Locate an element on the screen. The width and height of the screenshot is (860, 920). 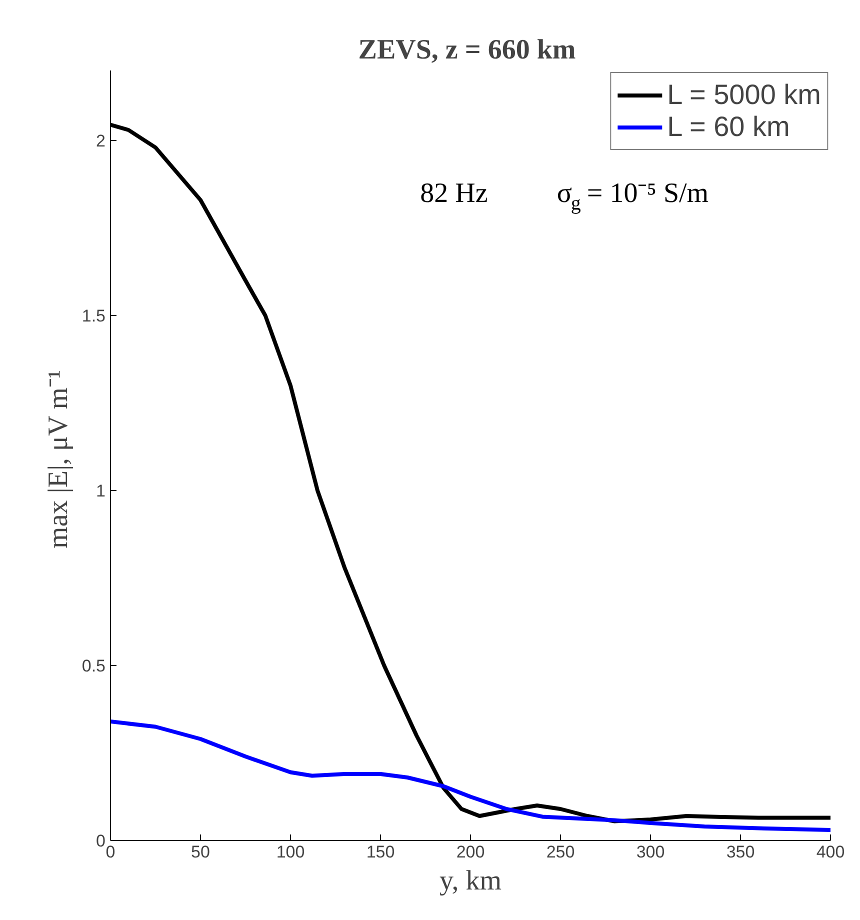
x-tick-label: 100 is located at coordinates (290, 852).